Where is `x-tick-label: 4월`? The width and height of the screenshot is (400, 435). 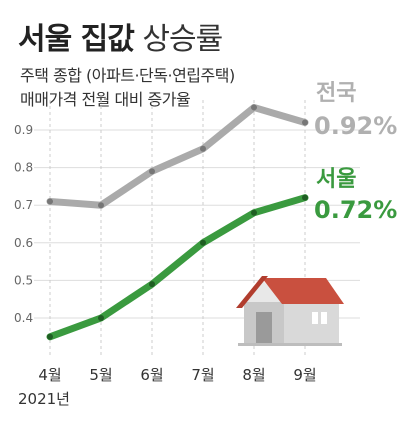 x-tick-label: 4월 is located at coordinates (49, 375).